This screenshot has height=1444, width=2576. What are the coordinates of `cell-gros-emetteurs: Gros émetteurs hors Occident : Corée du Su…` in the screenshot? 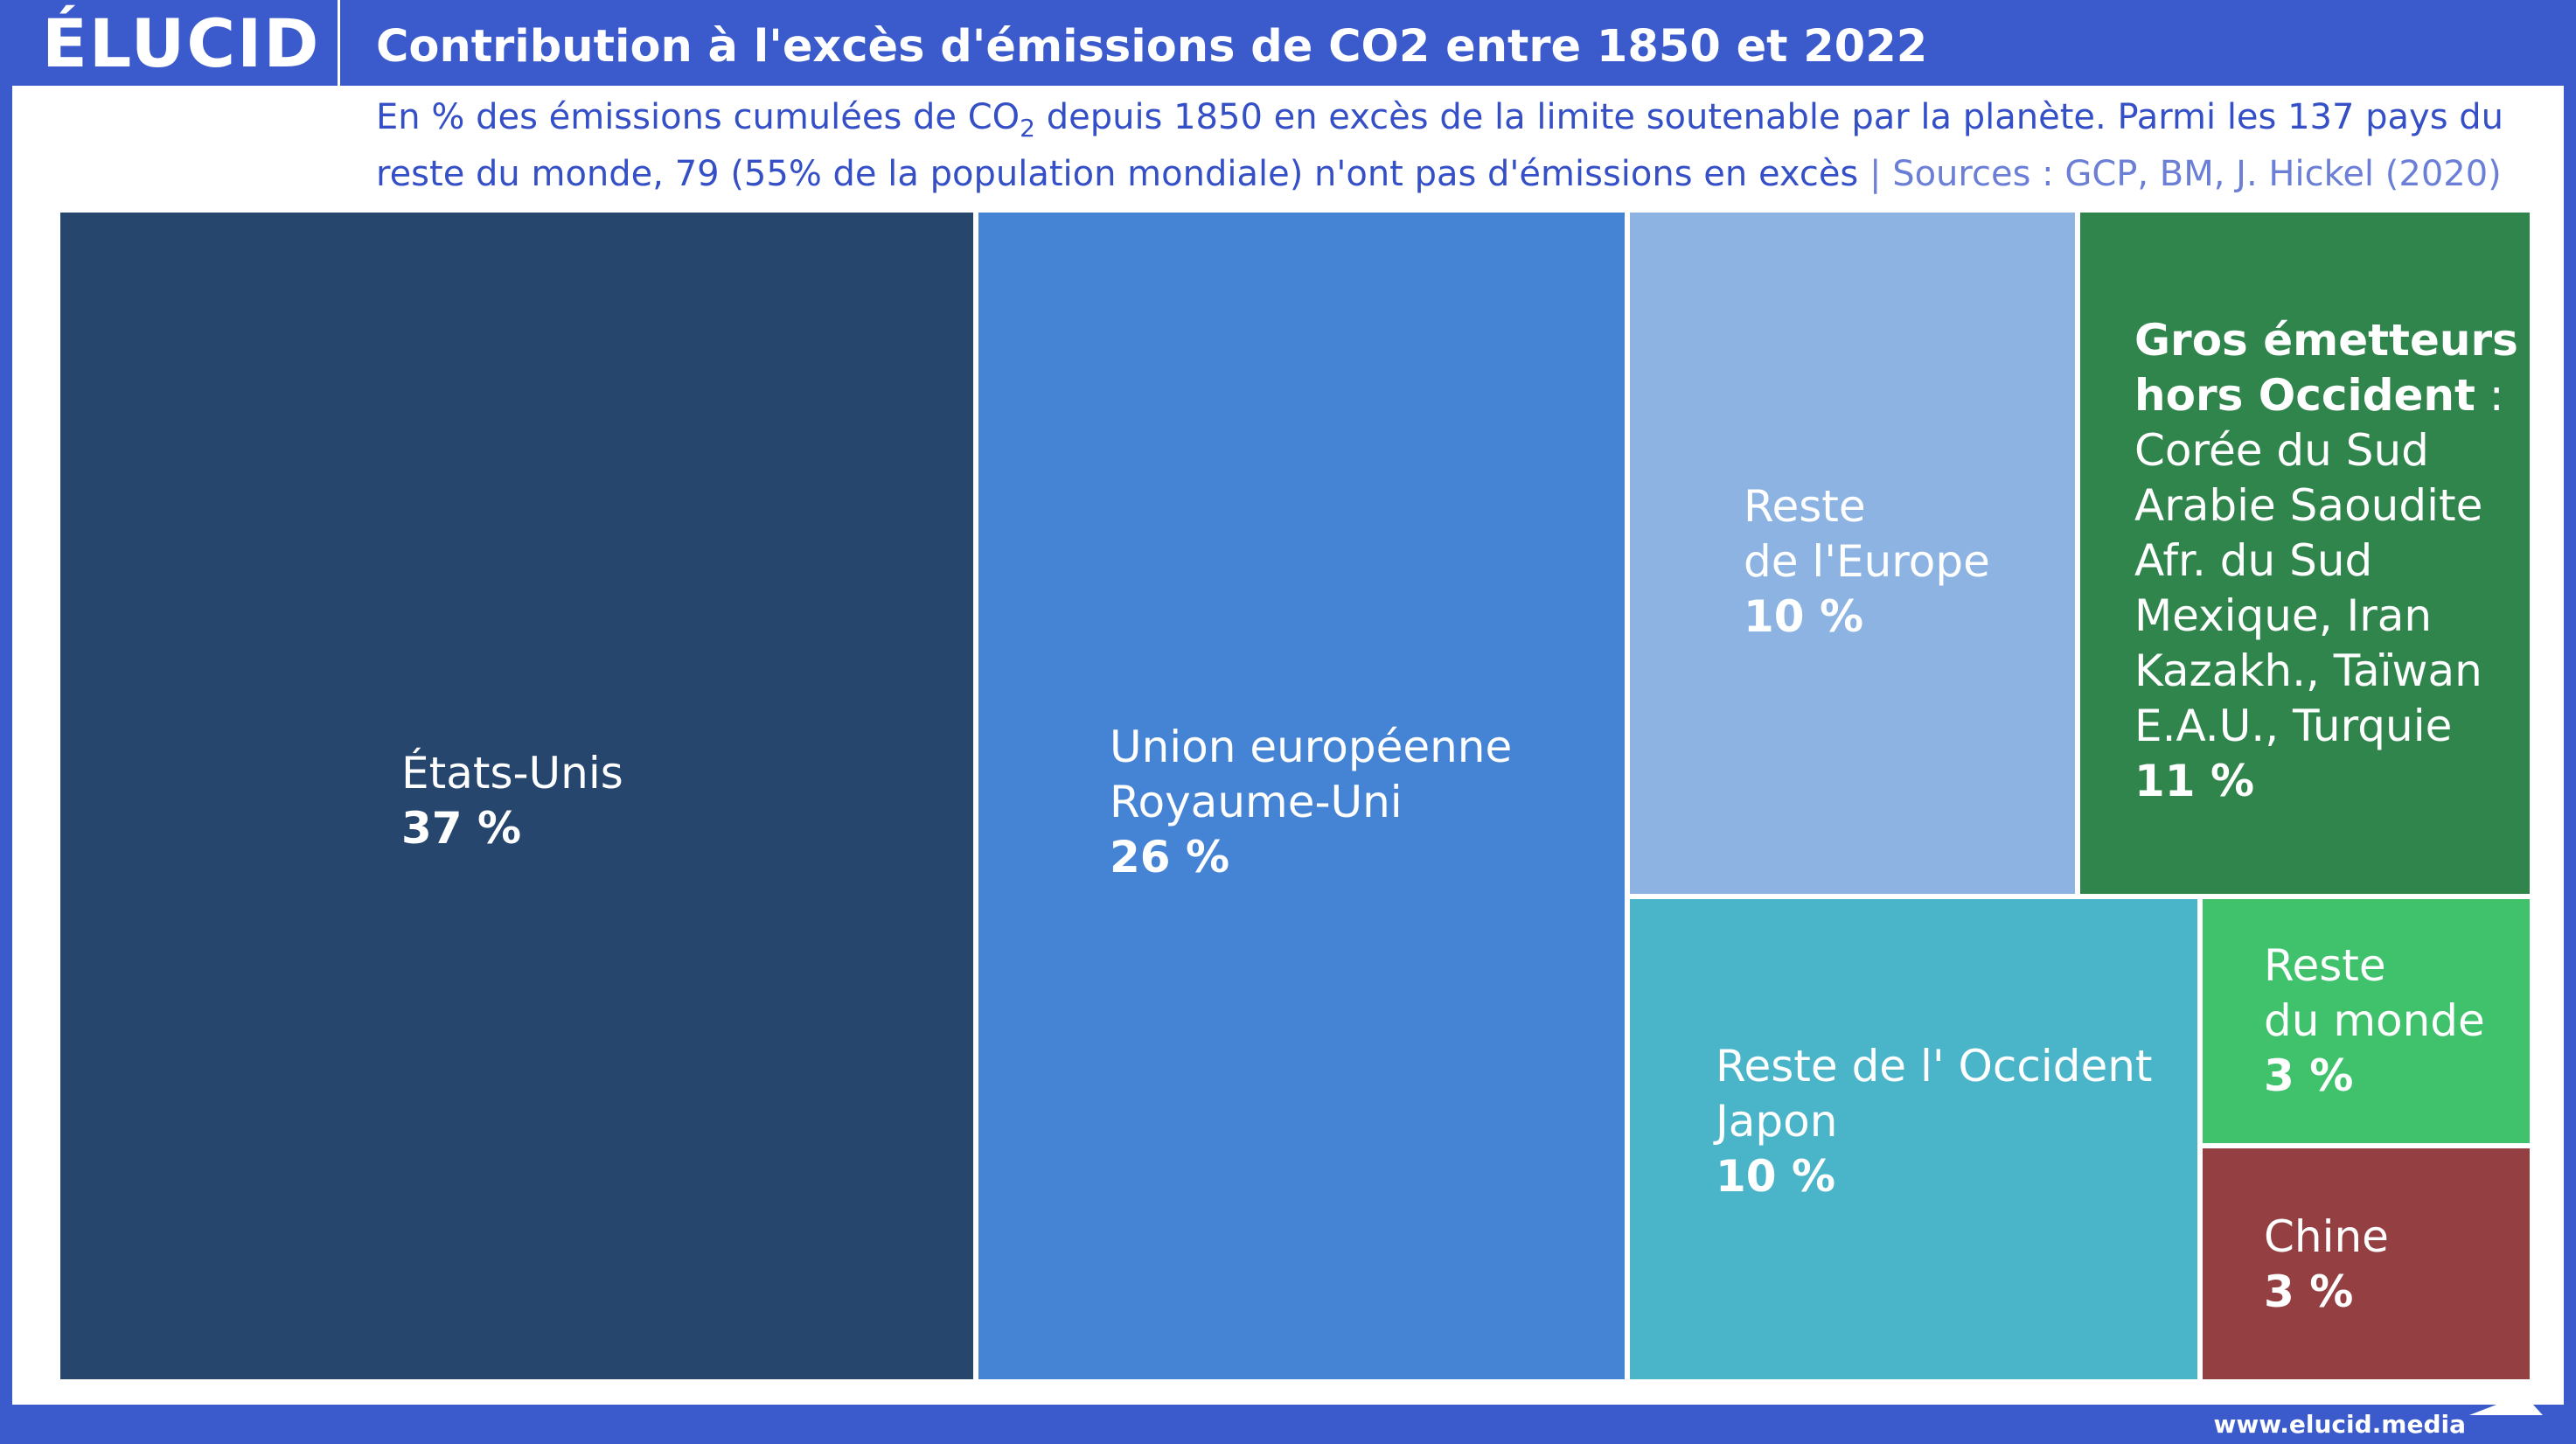 It's located at (2305, 553).